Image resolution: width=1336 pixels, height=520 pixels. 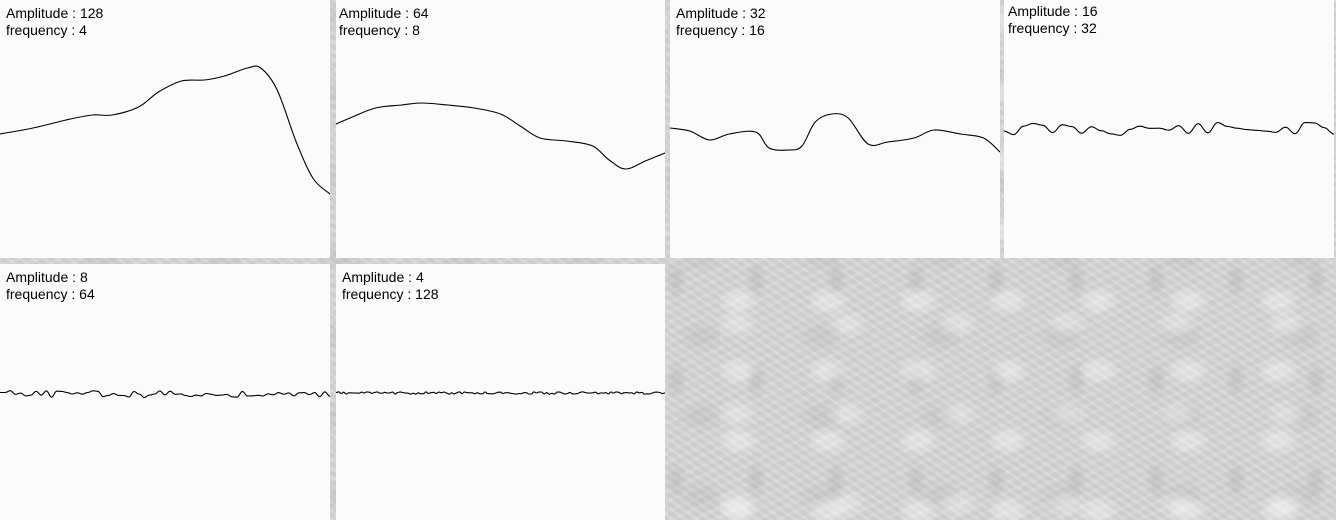 I want to click on octave-labels-3: Amplitude : 32 frequency : 16, so click(x=721, y=22).